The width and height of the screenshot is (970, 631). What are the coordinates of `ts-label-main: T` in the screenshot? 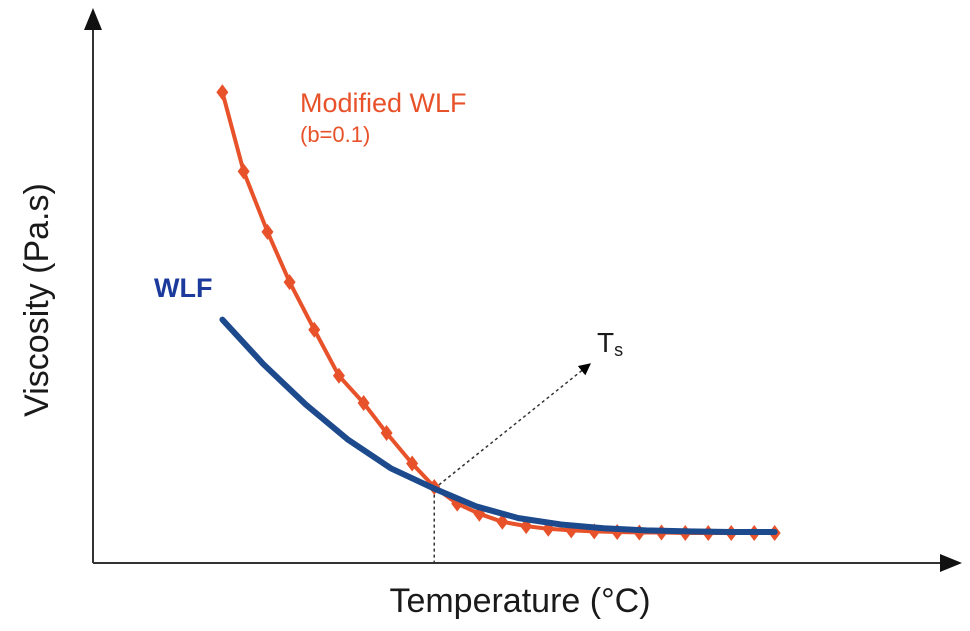 It's located at (605, 342).